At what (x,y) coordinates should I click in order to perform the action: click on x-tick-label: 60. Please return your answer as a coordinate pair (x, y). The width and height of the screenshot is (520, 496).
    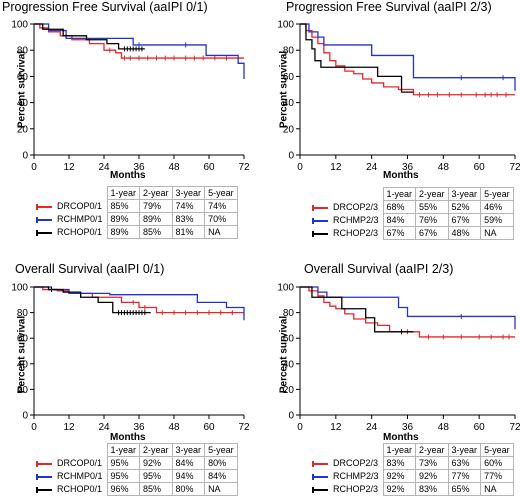
    Looking at the image, I should click on (209, 167).